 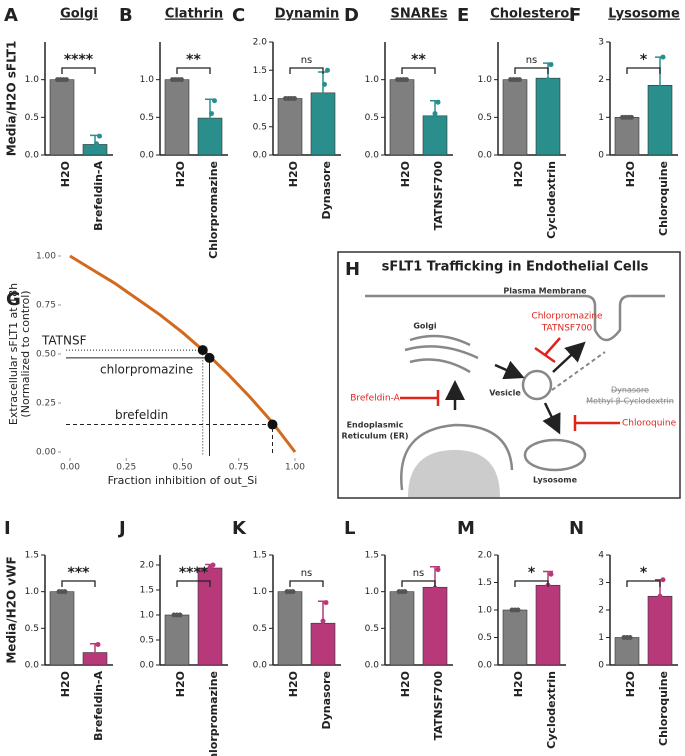 I want to click on y-axis-label: (Normalized to control), so click(x=25, y=353).